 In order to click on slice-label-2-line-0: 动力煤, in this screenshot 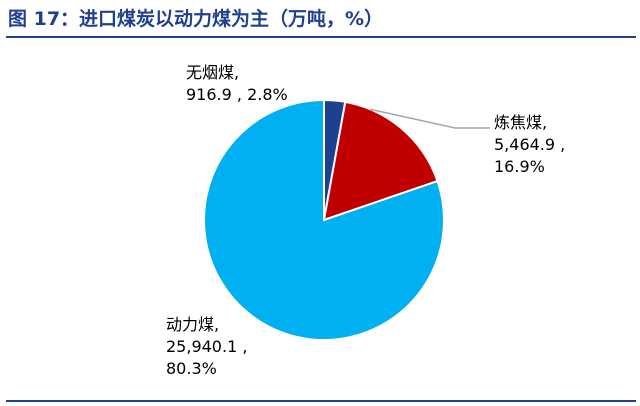, I will do `click(192, 324)`.